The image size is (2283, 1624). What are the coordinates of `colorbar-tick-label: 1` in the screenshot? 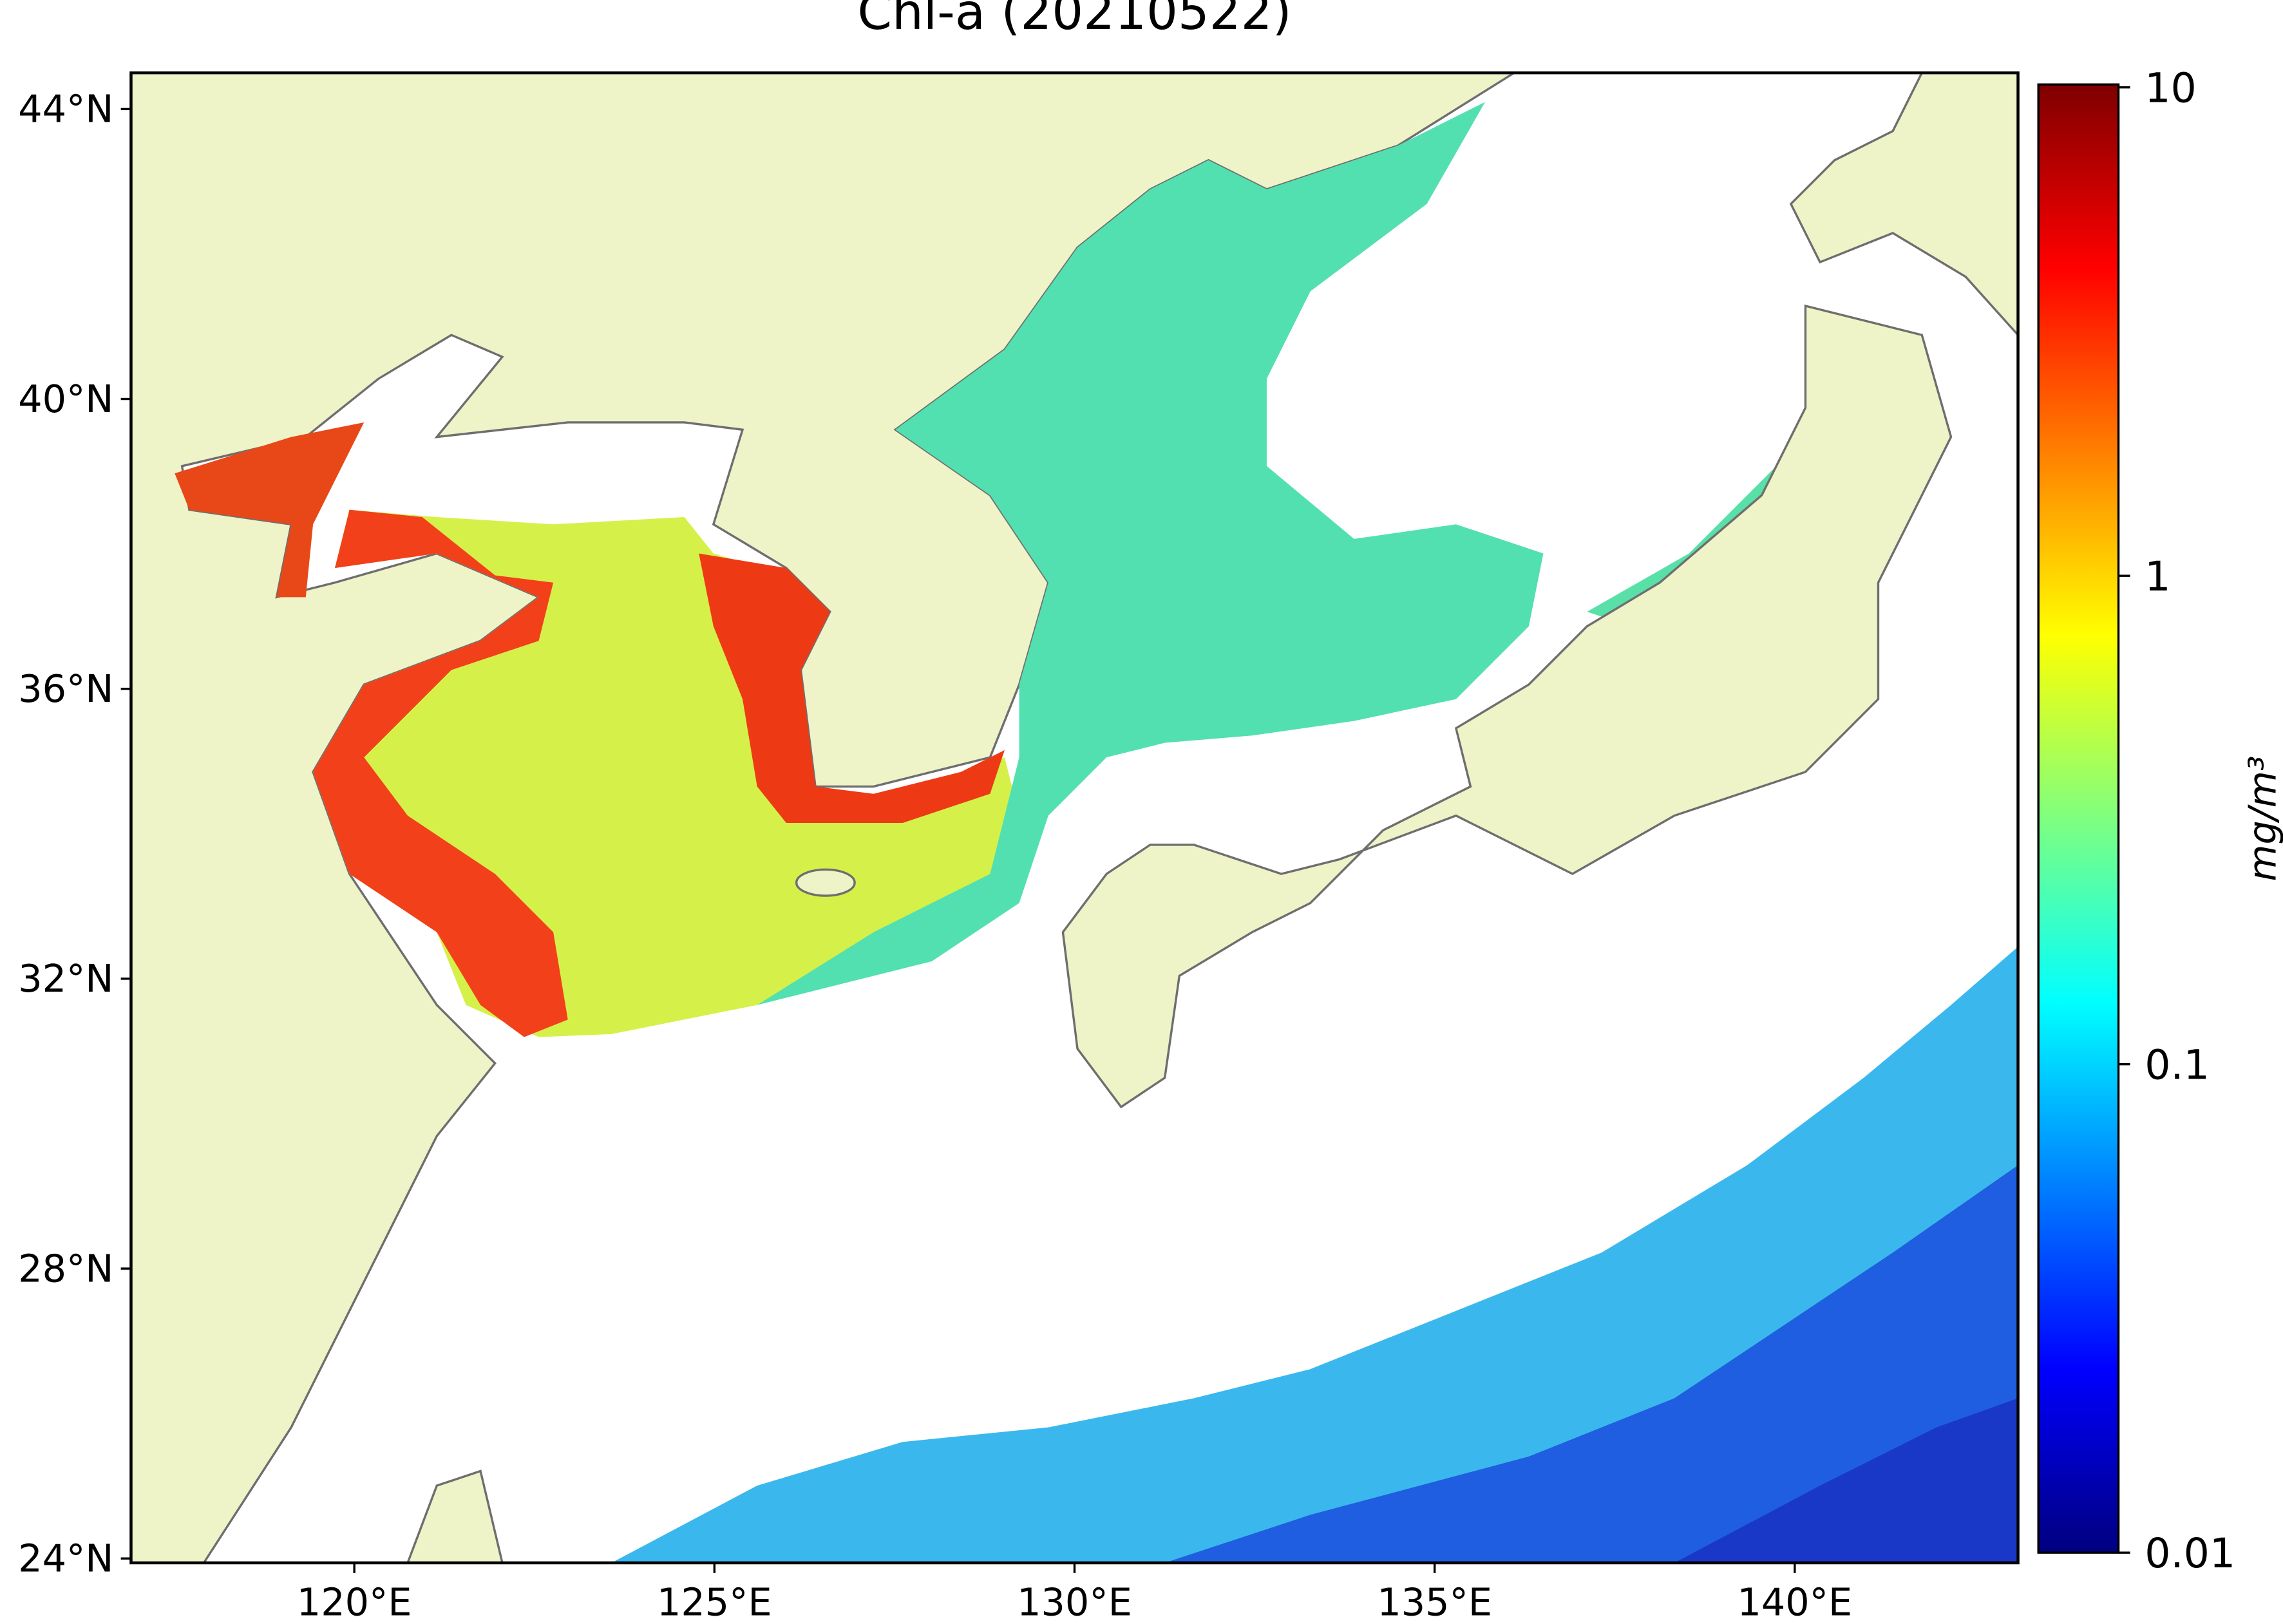 It's located at (2157, 576).